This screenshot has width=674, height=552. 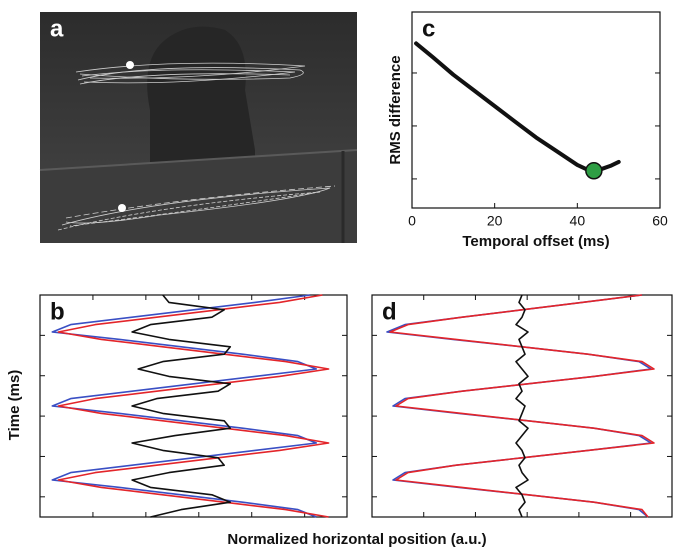 I want to click on marker, so click(x=594, y=171).